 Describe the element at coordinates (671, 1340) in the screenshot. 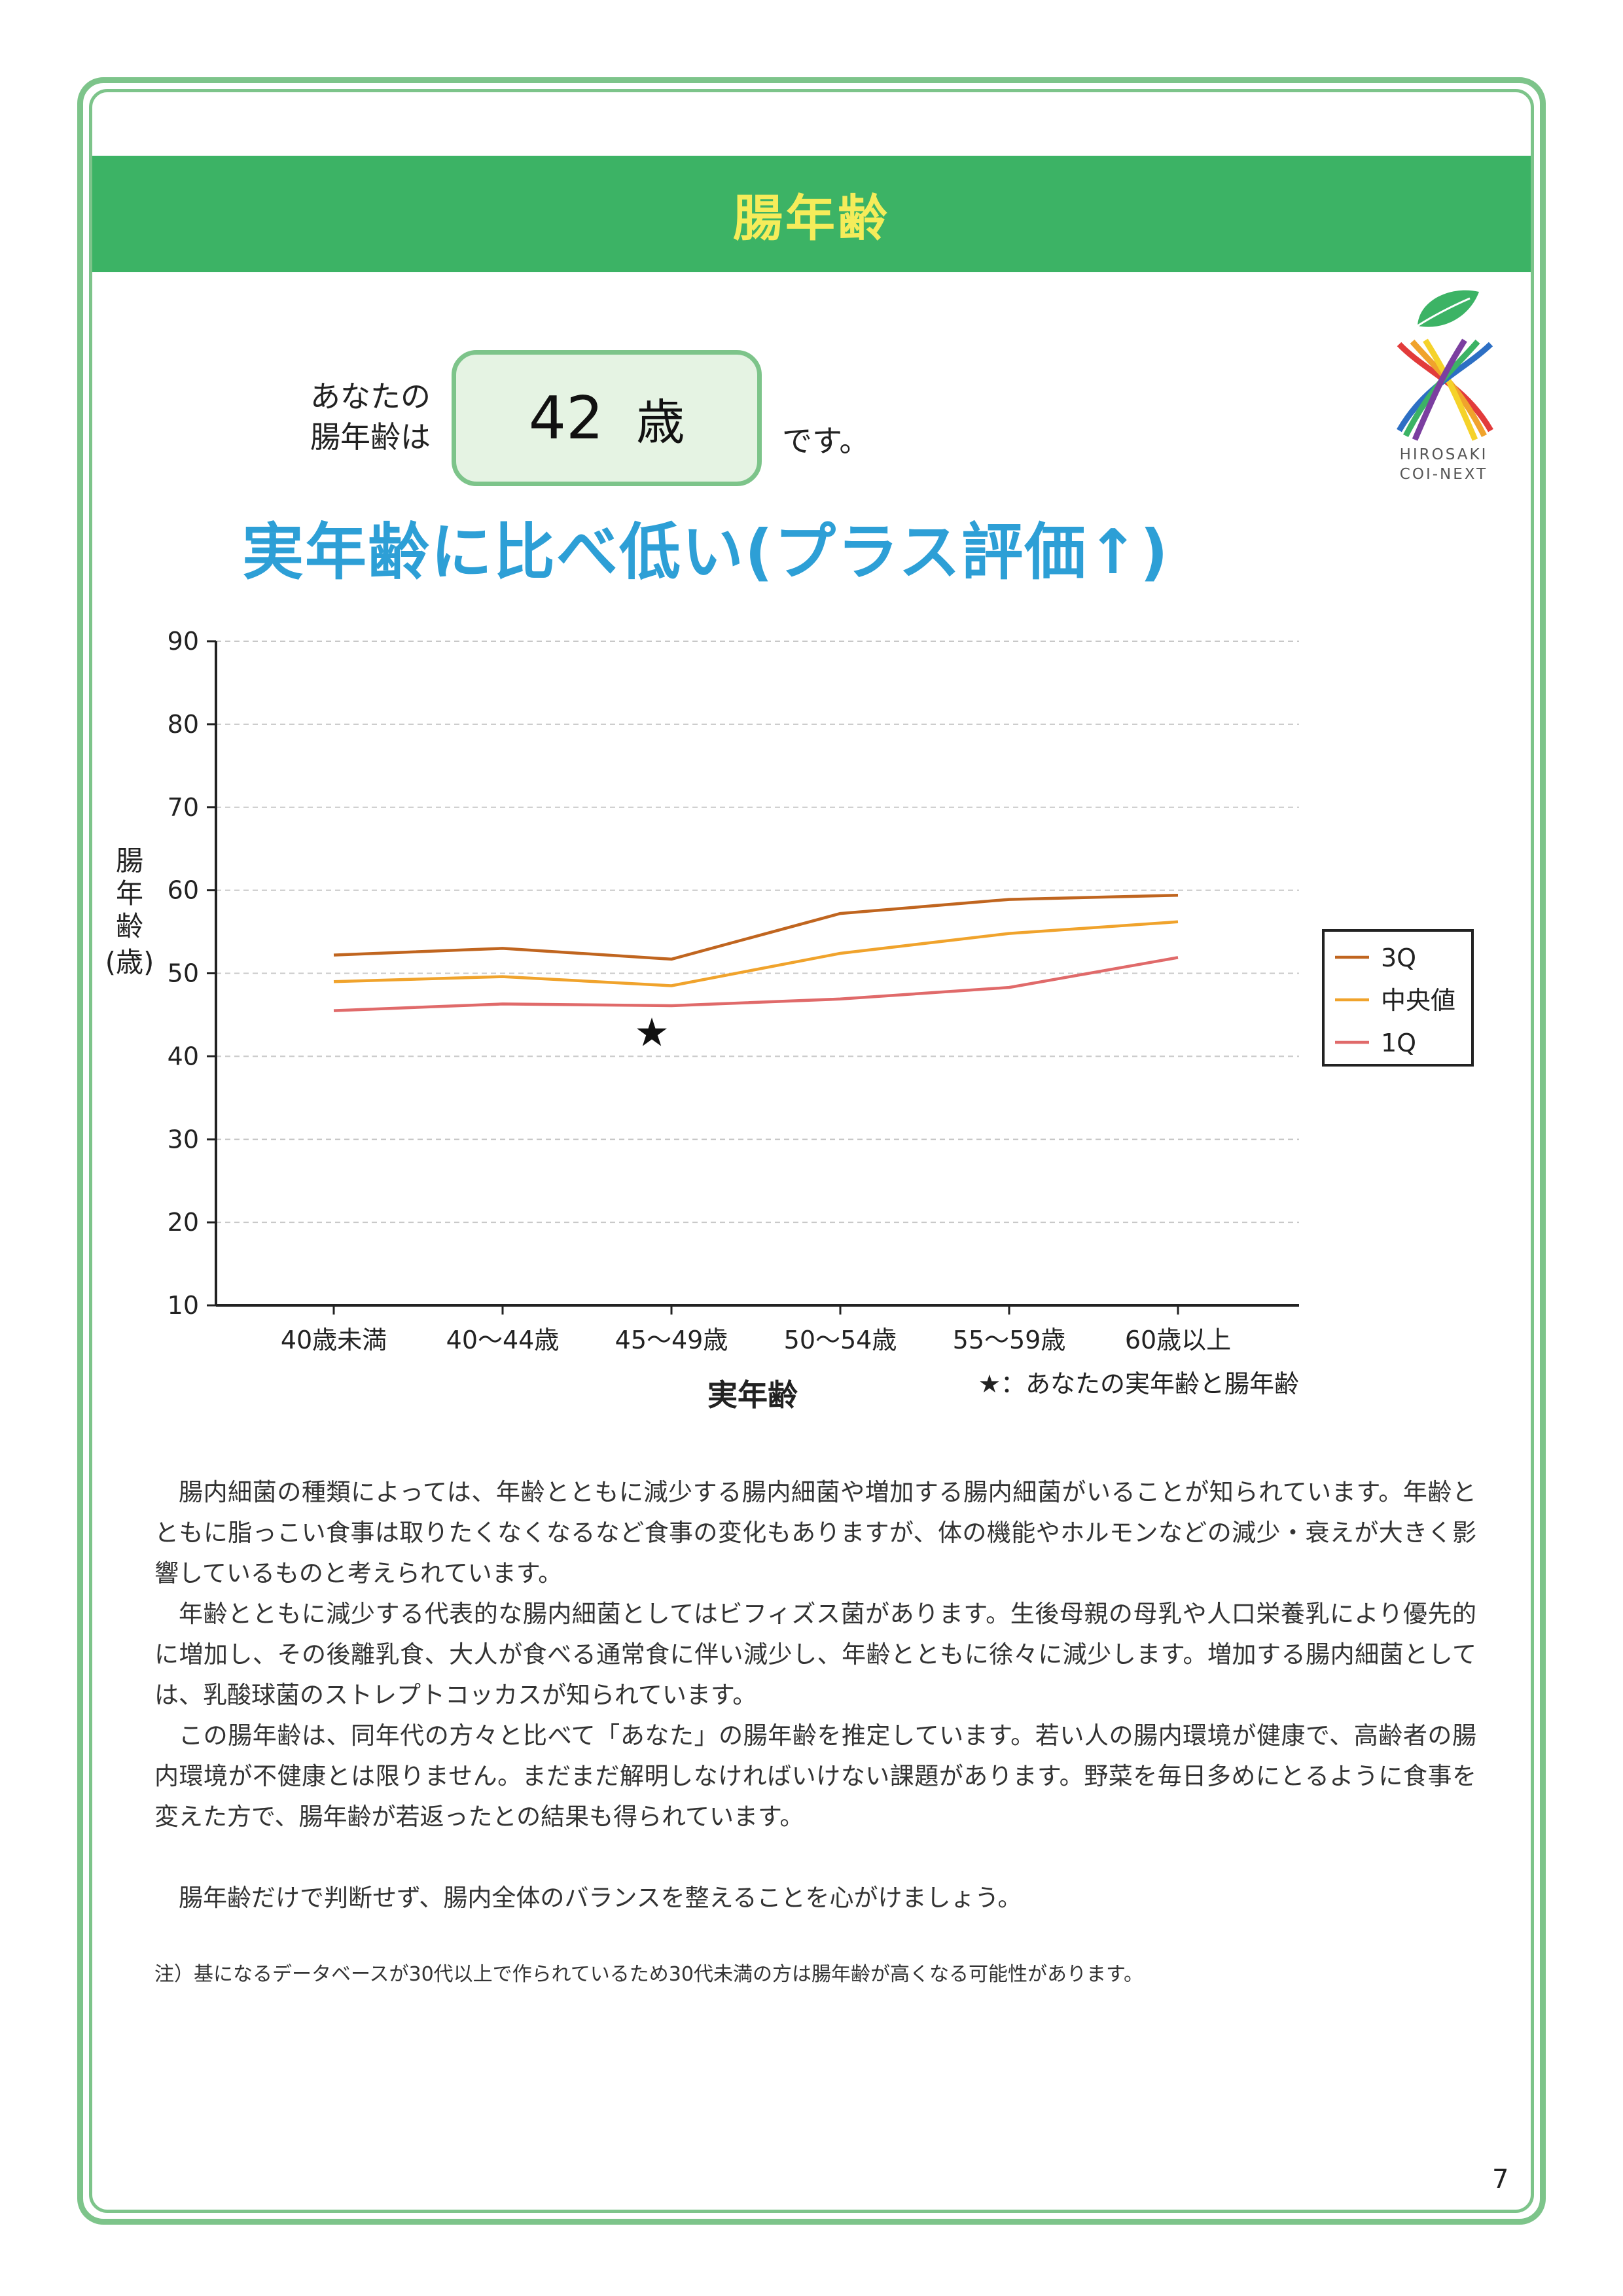

I see `x-tick-label: 45～49歳` at that location.